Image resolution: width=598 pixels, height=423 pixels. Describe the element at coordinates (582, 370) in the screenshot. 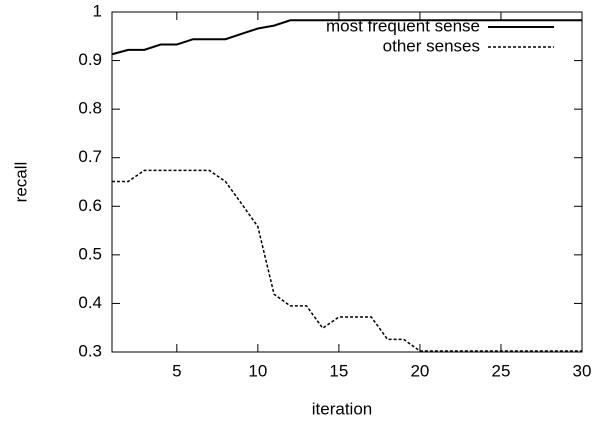

I see `x-tick-label: 30` at that location.